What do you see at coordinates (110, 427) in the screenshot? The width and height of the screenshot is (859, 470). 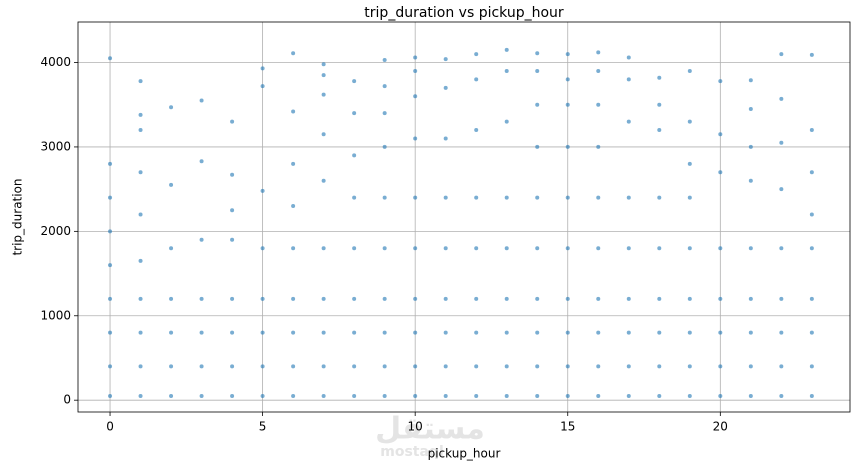 I see `x-tick-label: 0` at bounding box center [110, 427].